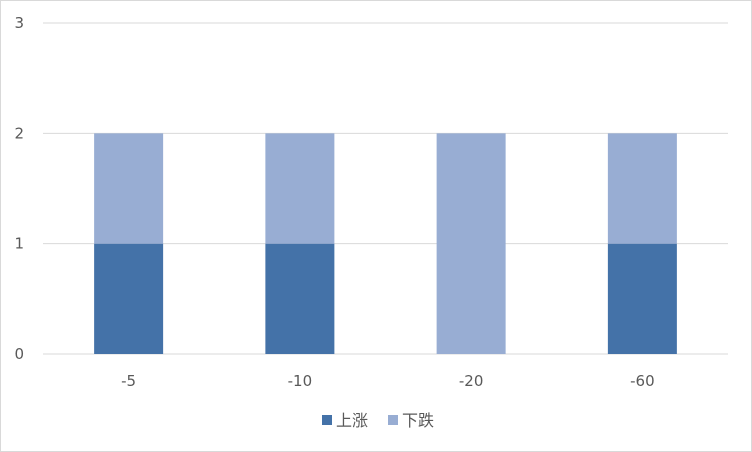 This screenshot has width=752, height=452. What do you see at coordinates (19, 244) in the screenshot?
I see `y-tick-label: 1` at bounding box center [19, 244].